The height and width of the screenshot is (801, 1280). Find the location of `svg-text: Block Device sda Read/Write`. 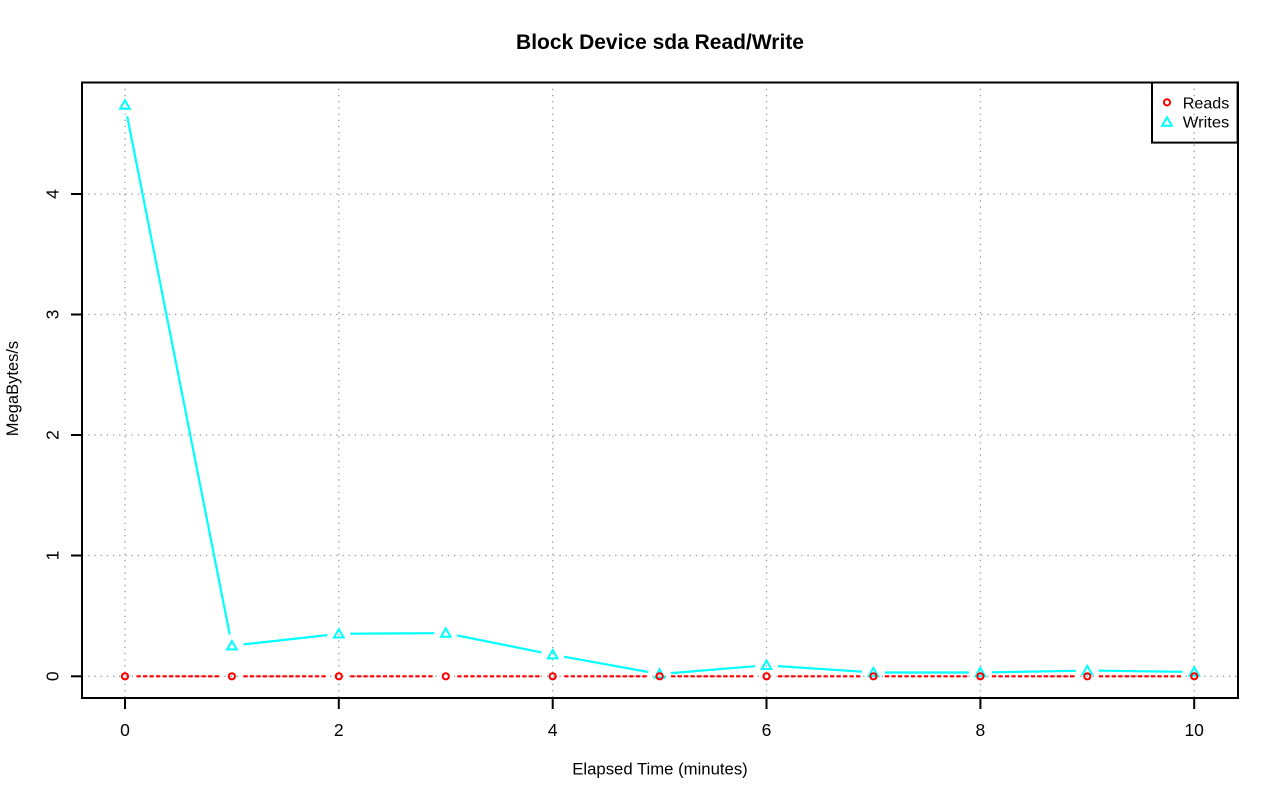

svg-text: Block Device sda Read/Write is located at coordinates (660, 42).